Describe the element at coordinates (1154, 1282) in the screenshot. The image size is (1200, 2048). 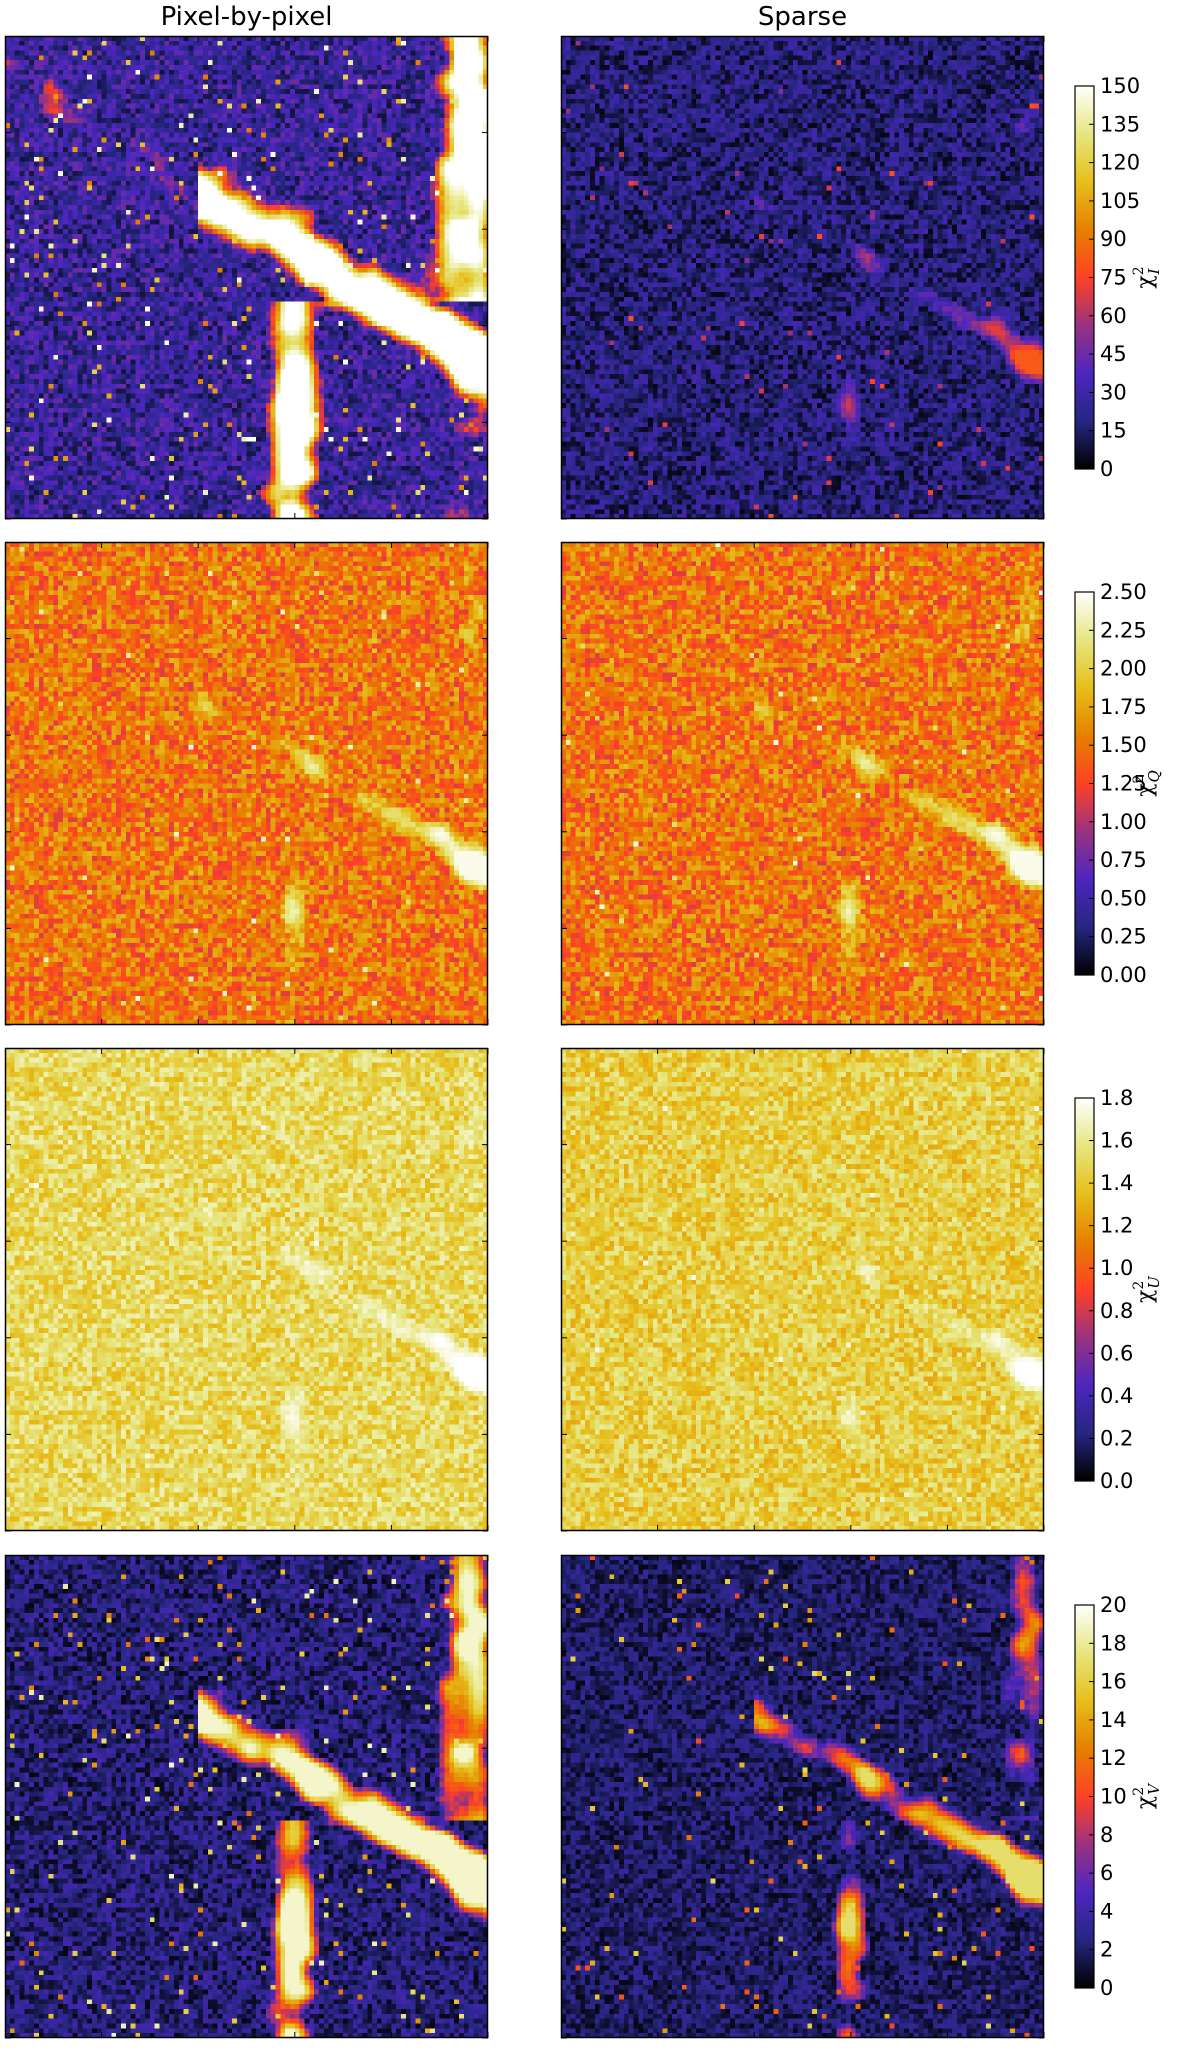
I see `colorbar-label-sub: U` at that location.